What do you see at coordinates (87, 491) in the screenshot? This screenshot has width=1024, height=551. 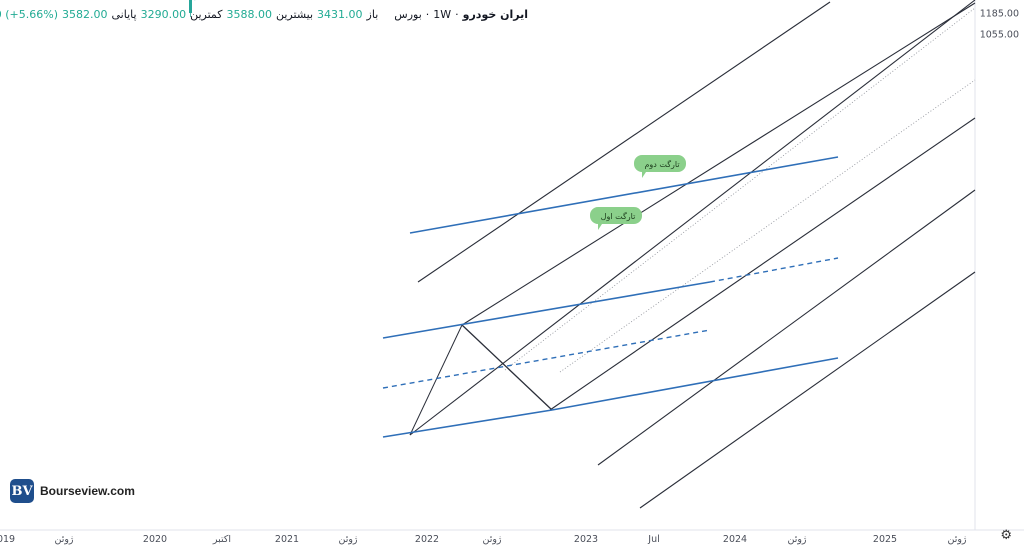 I see `logo-text: Bourseview.com` at bounding box center [87, 491].